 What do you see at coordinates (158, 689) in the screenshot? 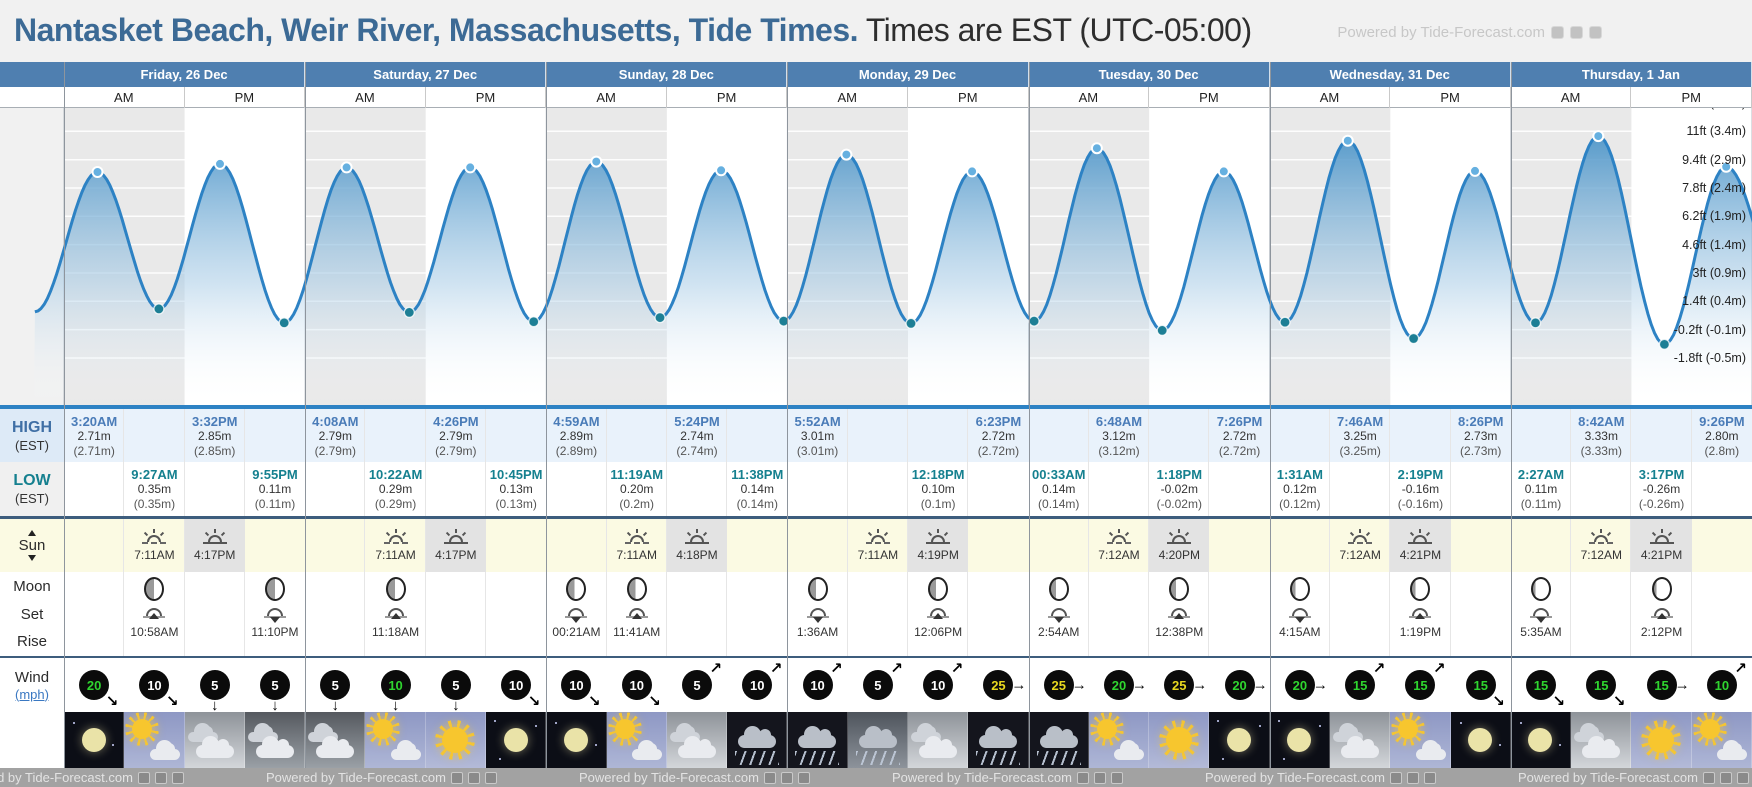
I see `wind-speed-badge: 10 ↘` at bounding box center [158, 689].